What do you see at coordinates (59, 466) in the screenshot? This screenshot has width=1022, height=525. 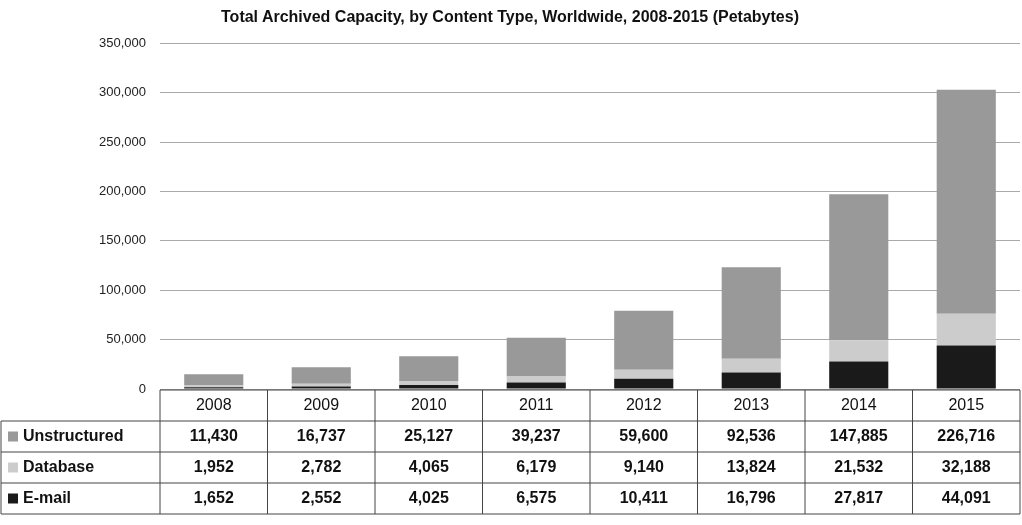 I see `legend-label: Database` at bounding box center [59, 466].